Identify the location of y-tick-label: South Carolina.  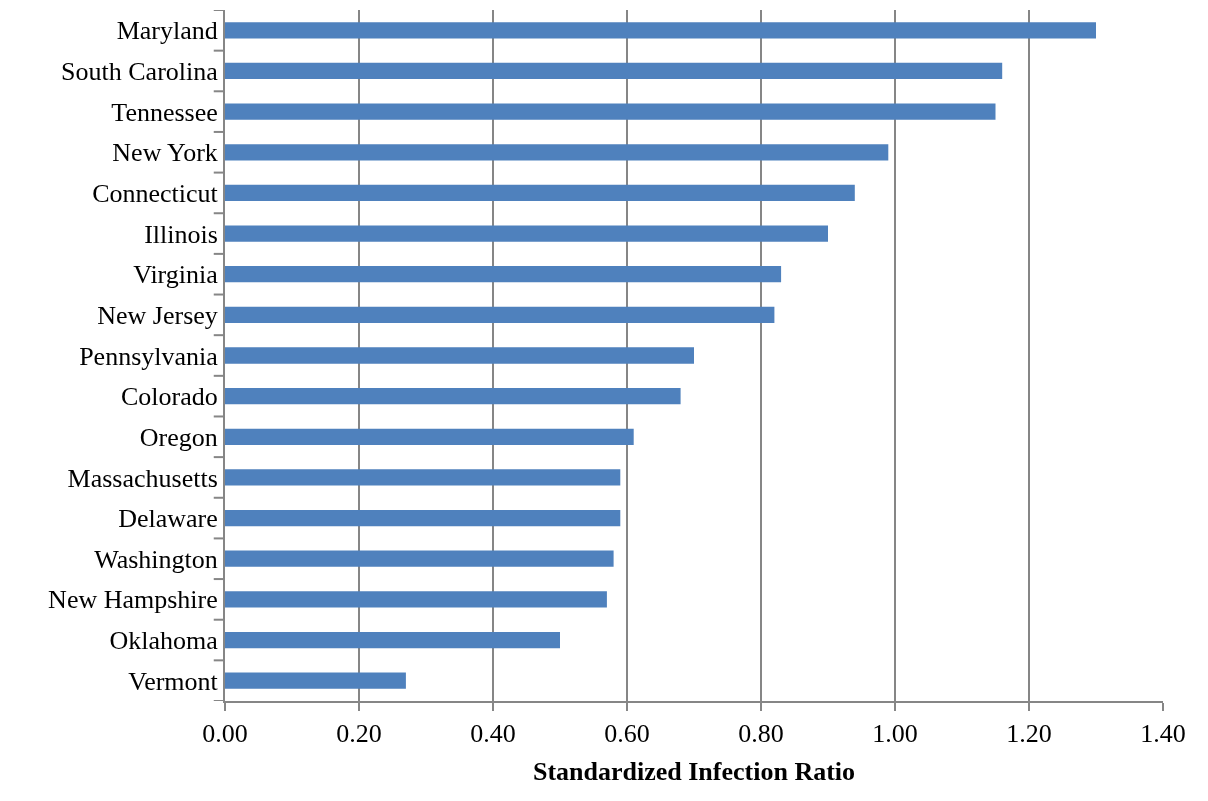
(140, 72).